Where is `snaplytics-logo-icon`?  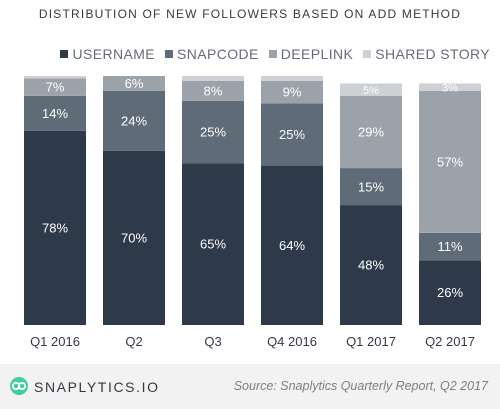
snaplytics-logo-icon is located at coordinates (19, 386).